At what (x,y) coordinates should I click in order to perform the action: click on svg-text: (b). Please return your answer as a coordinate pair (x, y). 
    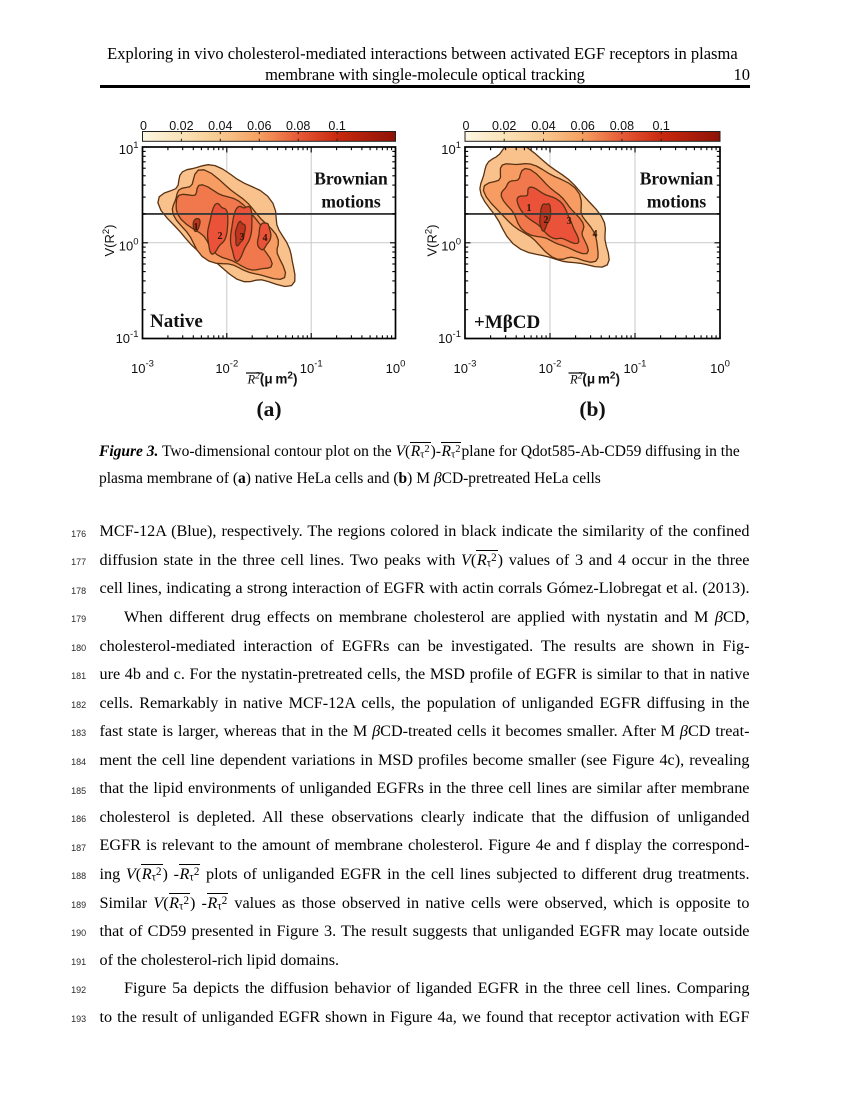
    Looking at the image, I should click on (592, 409).